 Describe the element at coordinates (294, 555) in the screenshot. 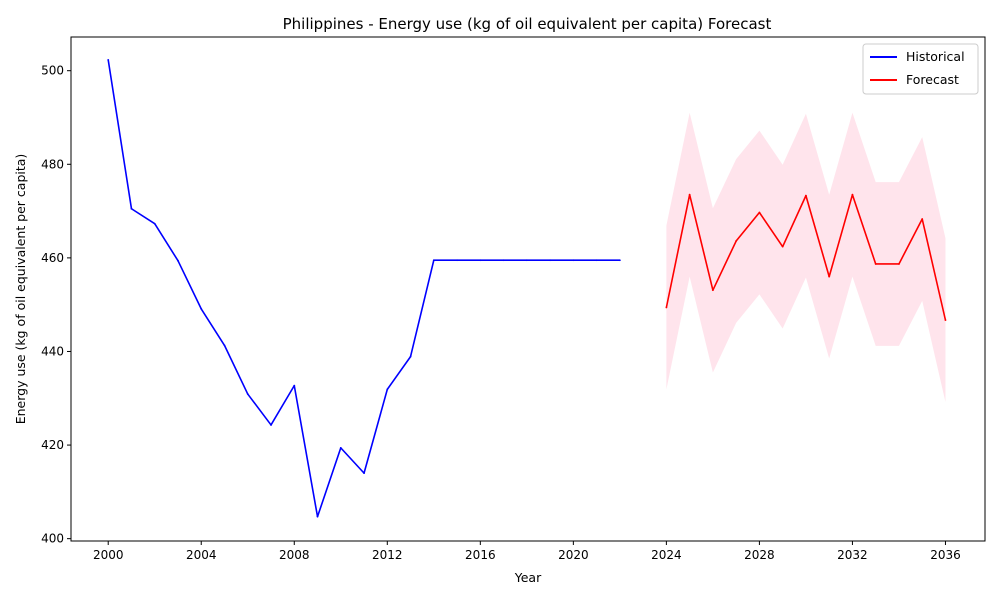

I see `x-tick-label-2008: 2008` at that location.